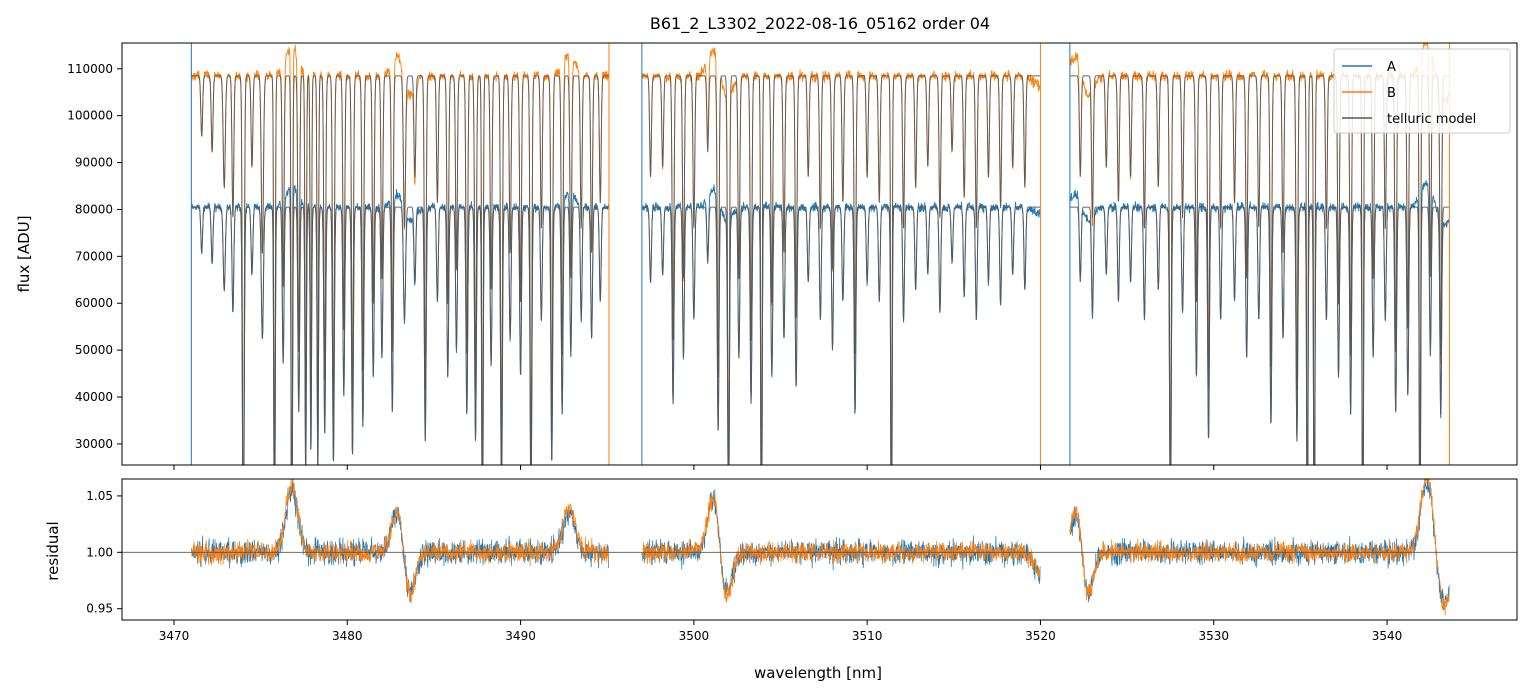 The image size is (1531, 696). I want to click on flux-y-tick-label: 90000, so click(94, 163).